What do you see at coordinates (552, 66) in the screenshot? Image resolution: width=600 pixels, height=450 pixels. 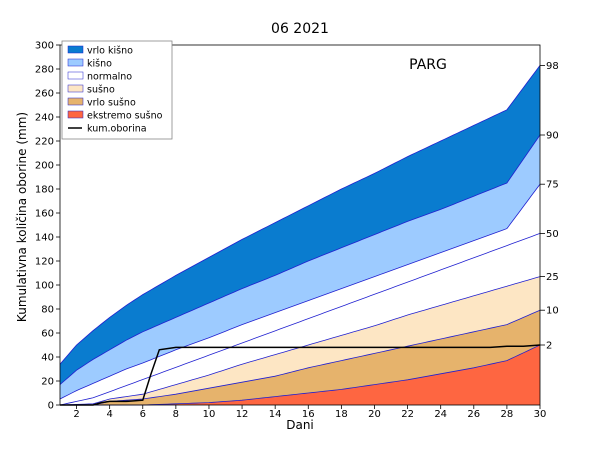 I see `percentile-label: 98` at bounding box center [552, 66].